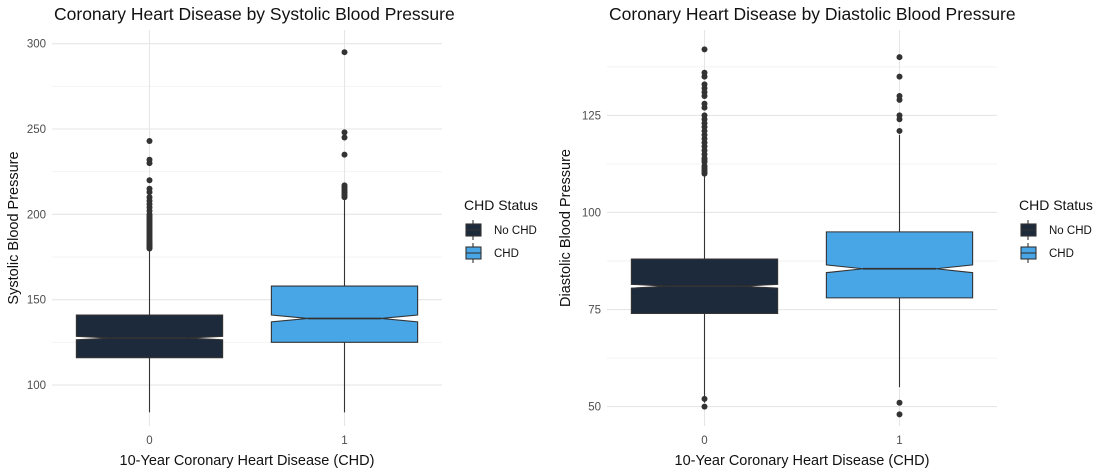 The image size is (1111, 475). Describe the element at coordinates (594, 408) in the screenshot. I see `y-tick-label: 50` at that location.